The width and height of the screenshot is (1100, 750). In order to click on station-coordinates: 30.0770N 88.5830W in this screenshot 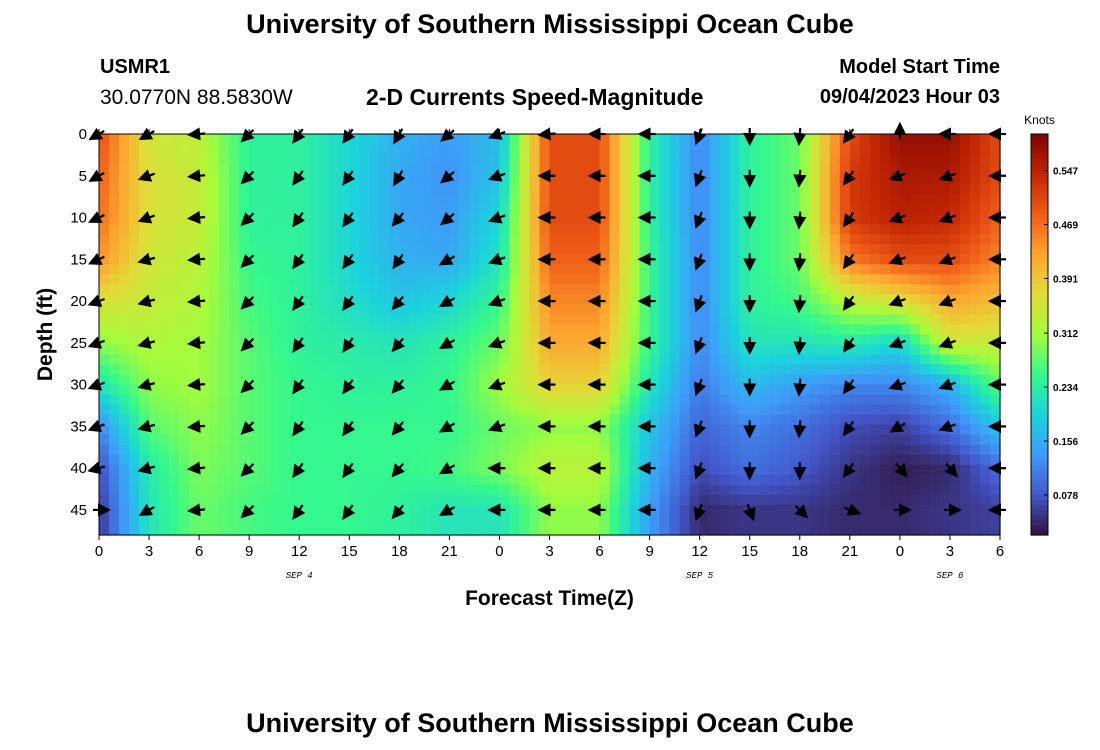, I will do `click(196, 97)`.